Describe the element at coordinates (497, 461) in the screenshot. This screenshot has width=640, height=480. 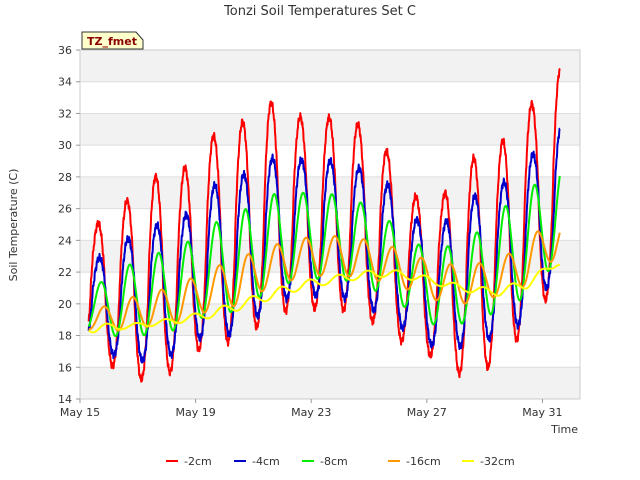
I see `legend-label: -32cm` at that location.